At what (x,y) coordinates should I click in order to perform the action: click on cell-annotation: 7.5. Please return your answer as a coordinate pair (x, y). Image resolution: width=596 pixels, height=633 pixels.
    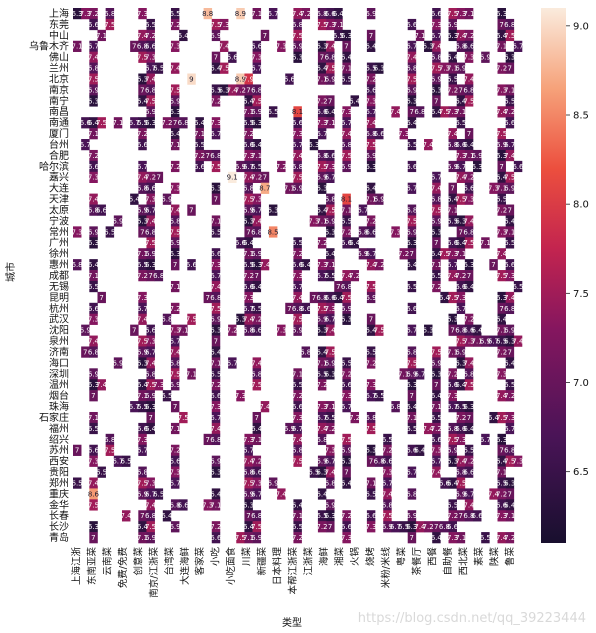
    Looking at the image, I should click on (370, 429).